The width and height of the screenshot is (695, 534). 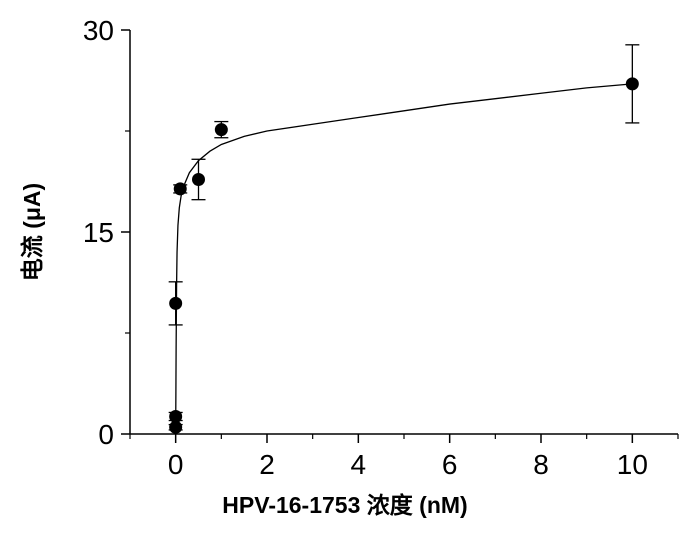 I want to click on y-tick-label: 30, so click(x=98, y=30).